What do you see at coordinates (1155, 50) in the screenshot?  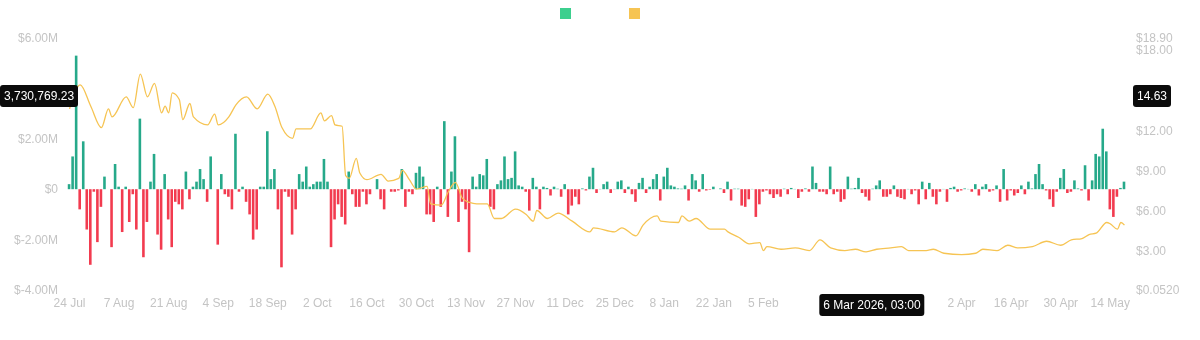 I see `y2-tick-label: $18.00` at bounding box center [1155, 50].